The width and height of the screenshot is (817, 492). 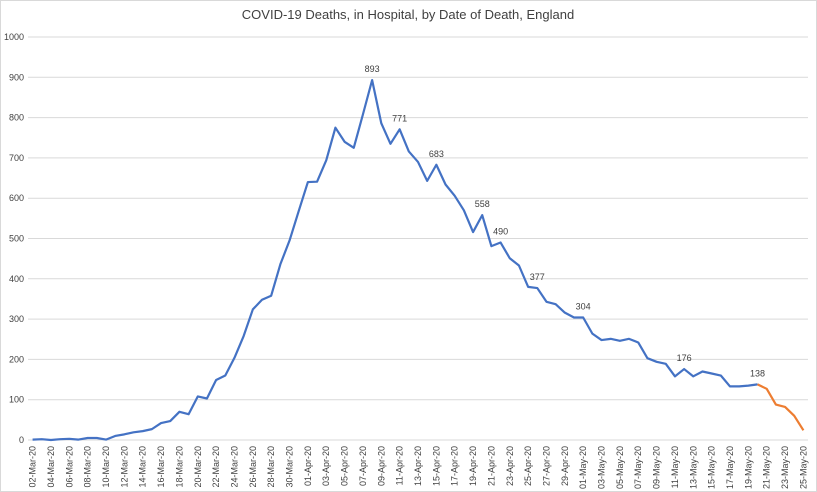 I want to click on x-tick-label: 25-May-20, so click(x=803, y=467).